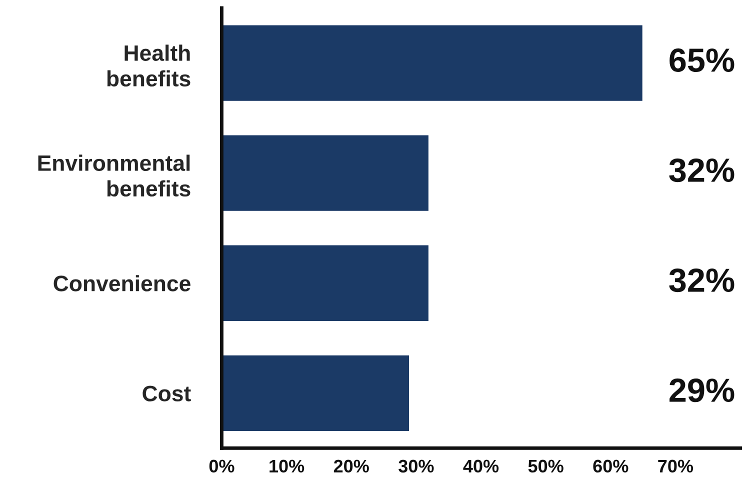 This screenshot has width=744, height=503. What do you see at coordinates (122, 283) in the screenshot?
I see `y-tick-label: Convenience` at bounding box center [122, 283].